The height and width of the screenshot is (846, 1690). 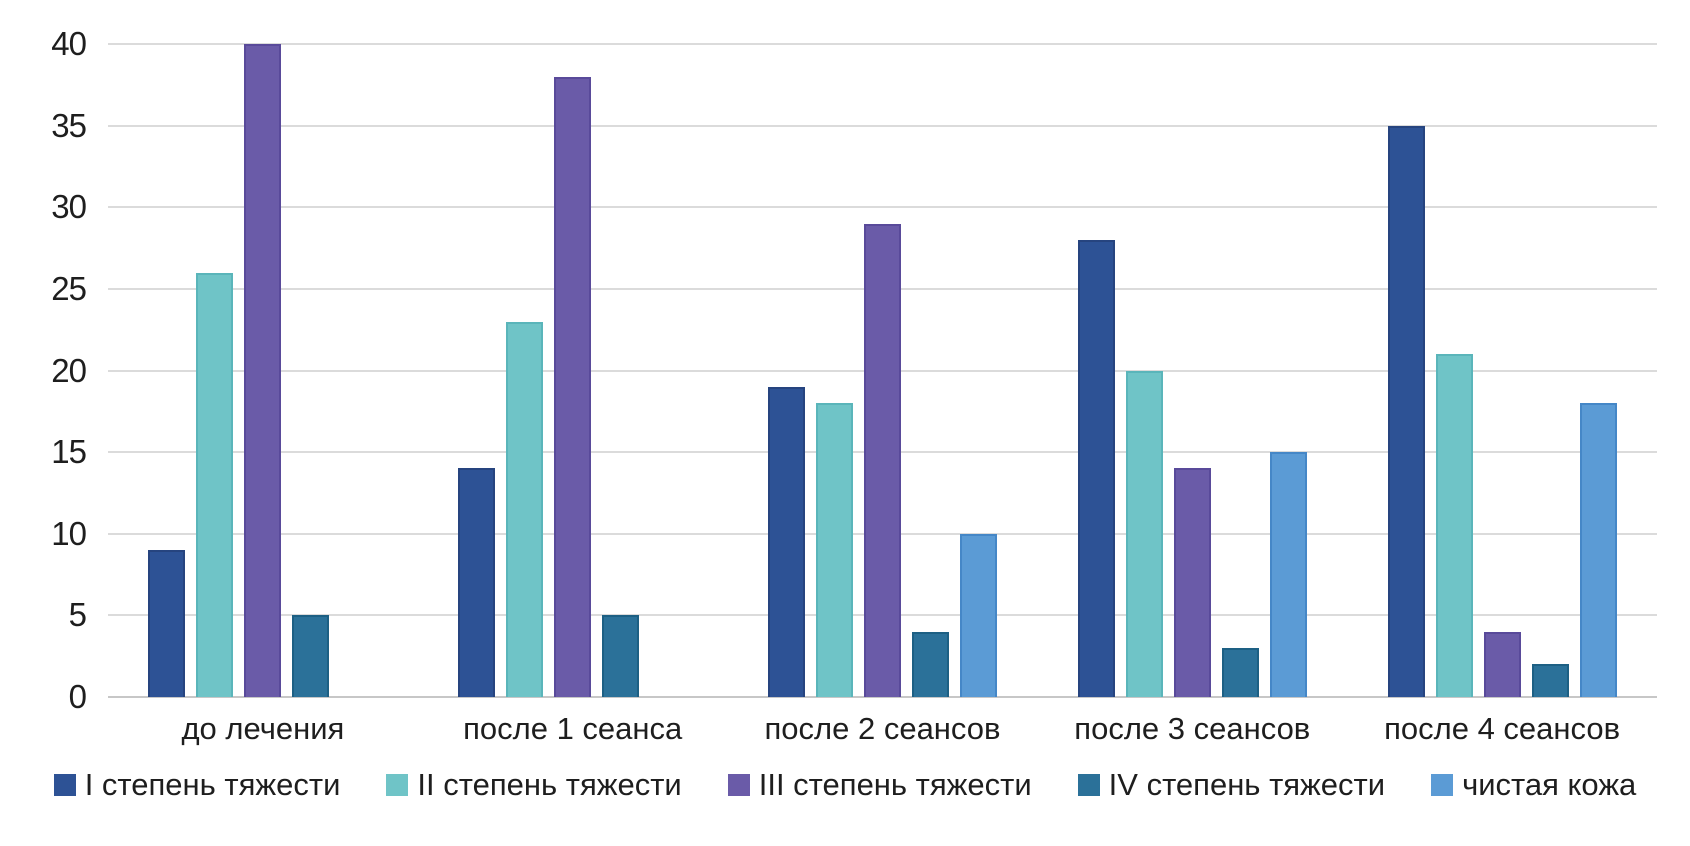 I want to click on x-axis-label: после 1 сеанса, so click(x=573, y=728).